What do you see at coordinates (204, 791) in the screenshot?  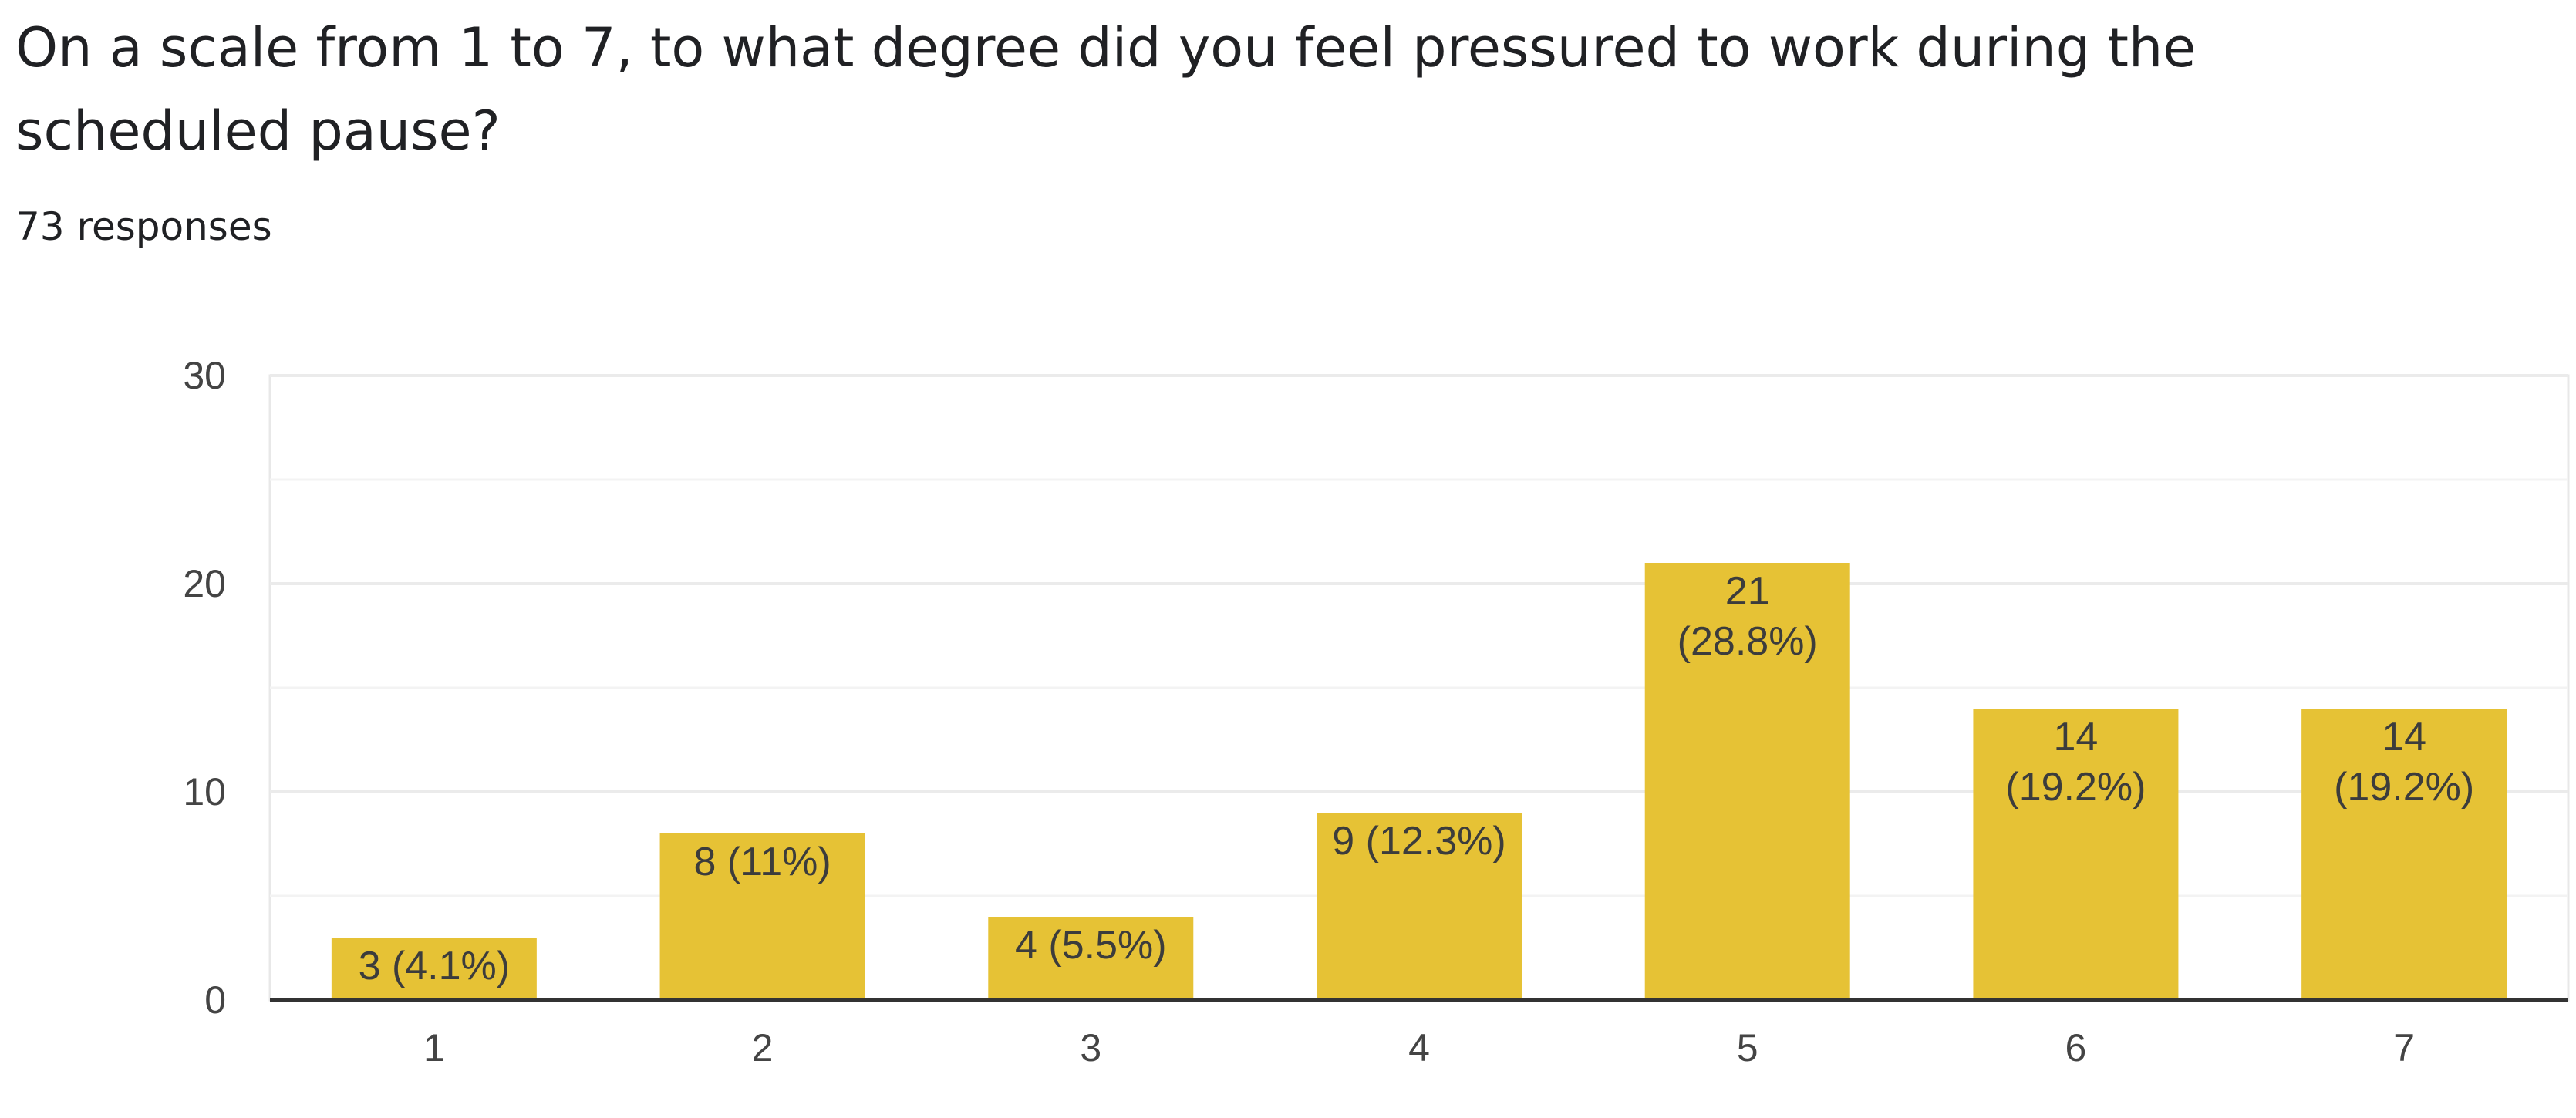 I see `y-tick-label: 10` at bounding box center [204, 791].